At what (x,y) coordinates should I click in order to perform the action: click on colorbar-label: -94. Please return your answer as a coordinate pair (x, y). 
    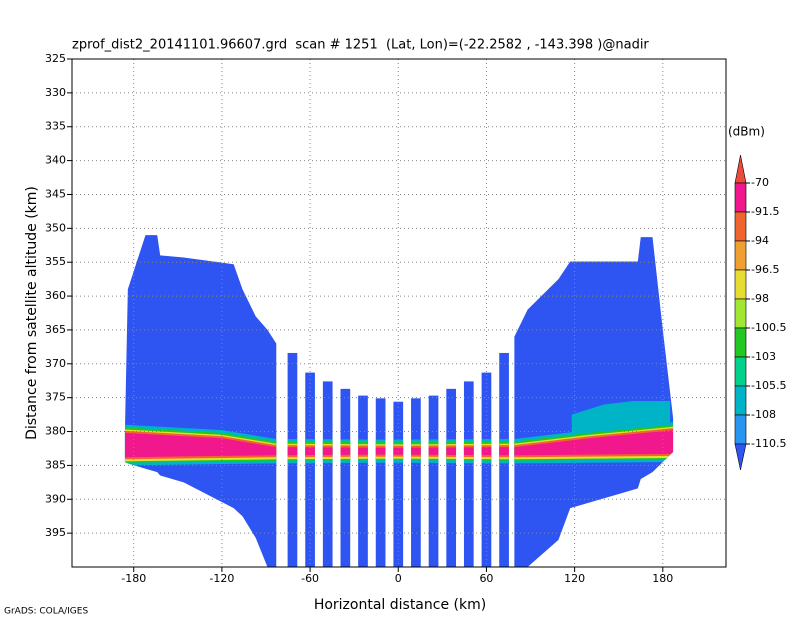
    Looking at the image, I should click on (760, 240).